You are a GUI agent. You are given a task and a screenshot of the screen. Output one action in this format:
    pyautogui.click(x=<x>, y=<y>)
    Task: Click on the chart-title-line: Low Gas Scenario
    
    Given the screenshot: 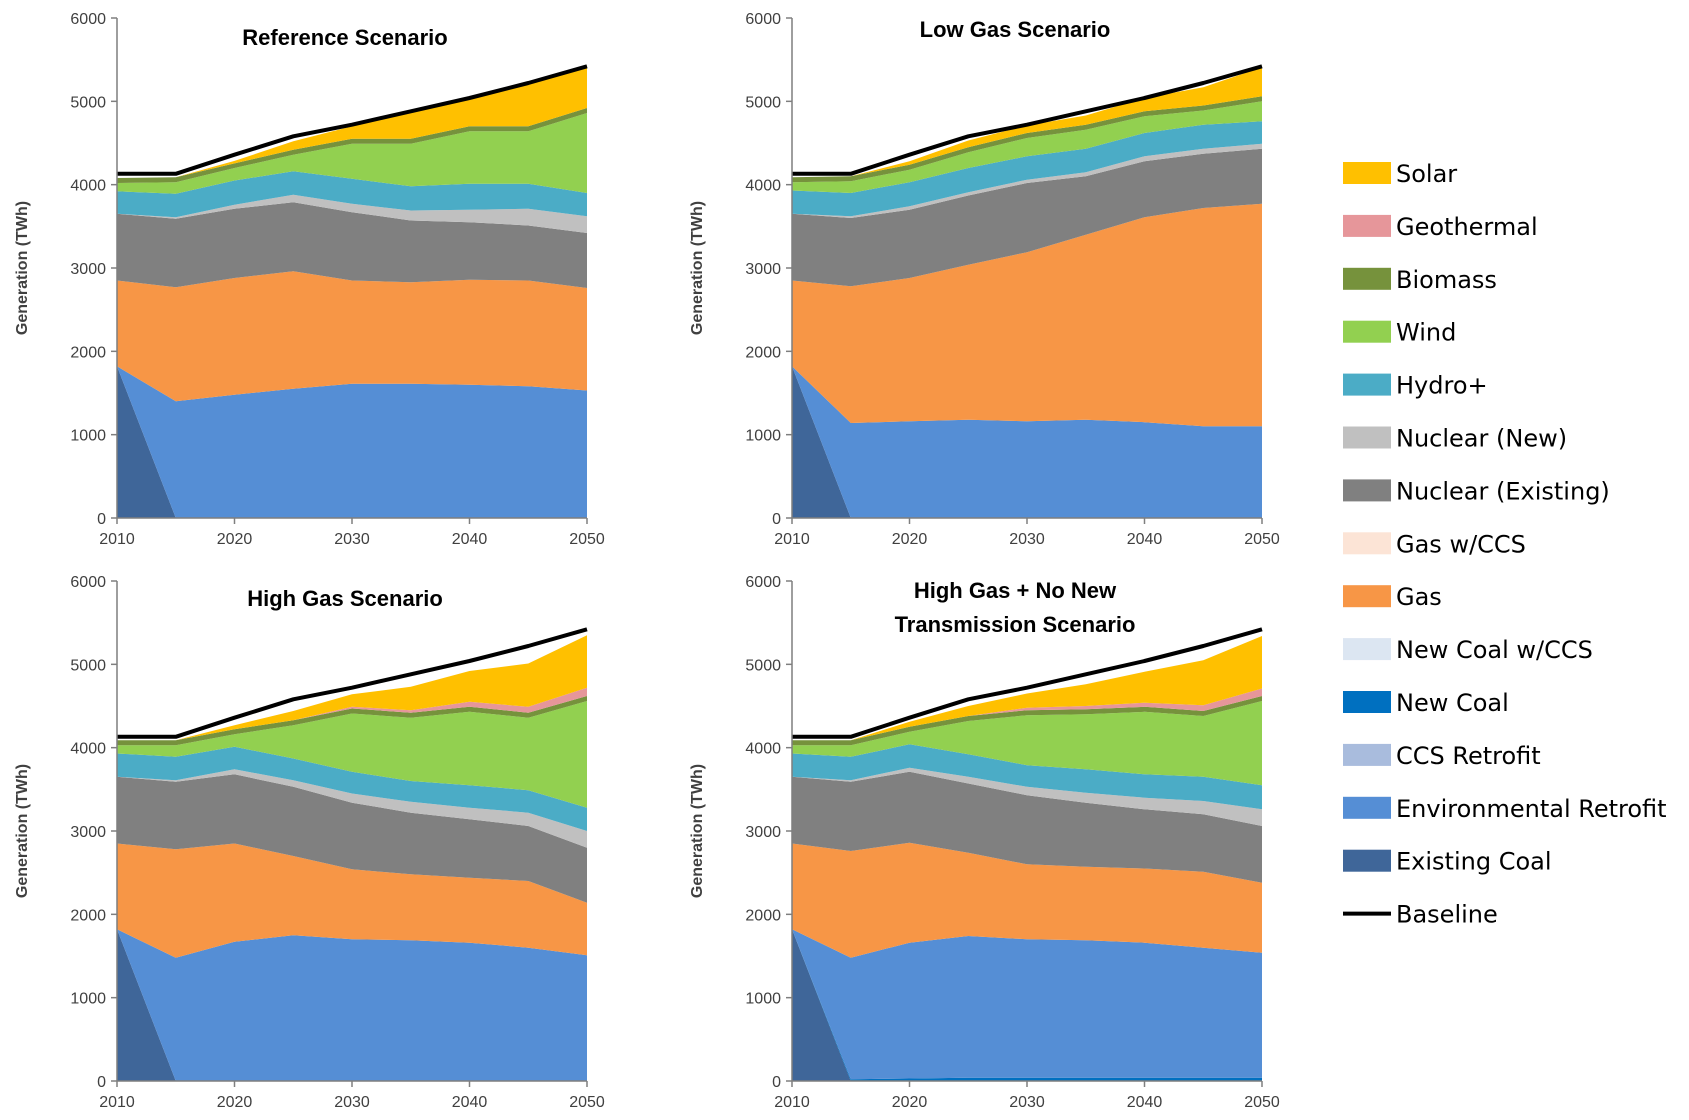 What is the action you would take?
    pyautogui.click(x=1015, y=29)
    